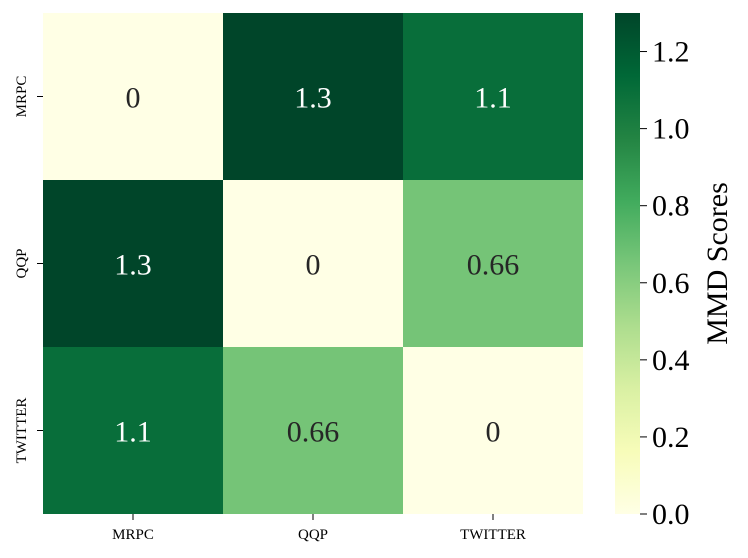 The height and width of the screenshot is (558, 748). I want to click on colorbar: 0.0 0.2 0.4 0.6 0.8 1.0 1.2 MMD Scores, so click(674, 272).